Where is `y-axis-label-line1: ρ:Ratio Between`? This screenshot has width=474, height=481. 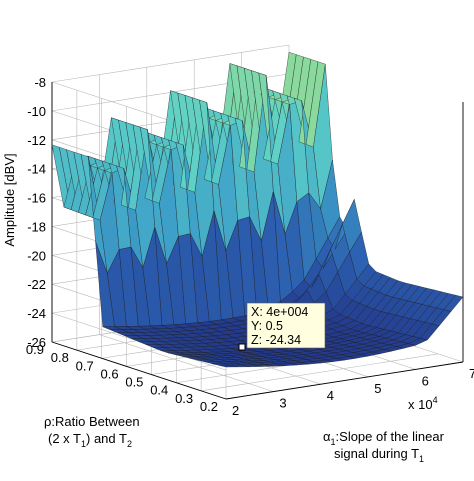
y-axis-label-line1: ρ:Ratio Between is located at coordinates (92, 421).